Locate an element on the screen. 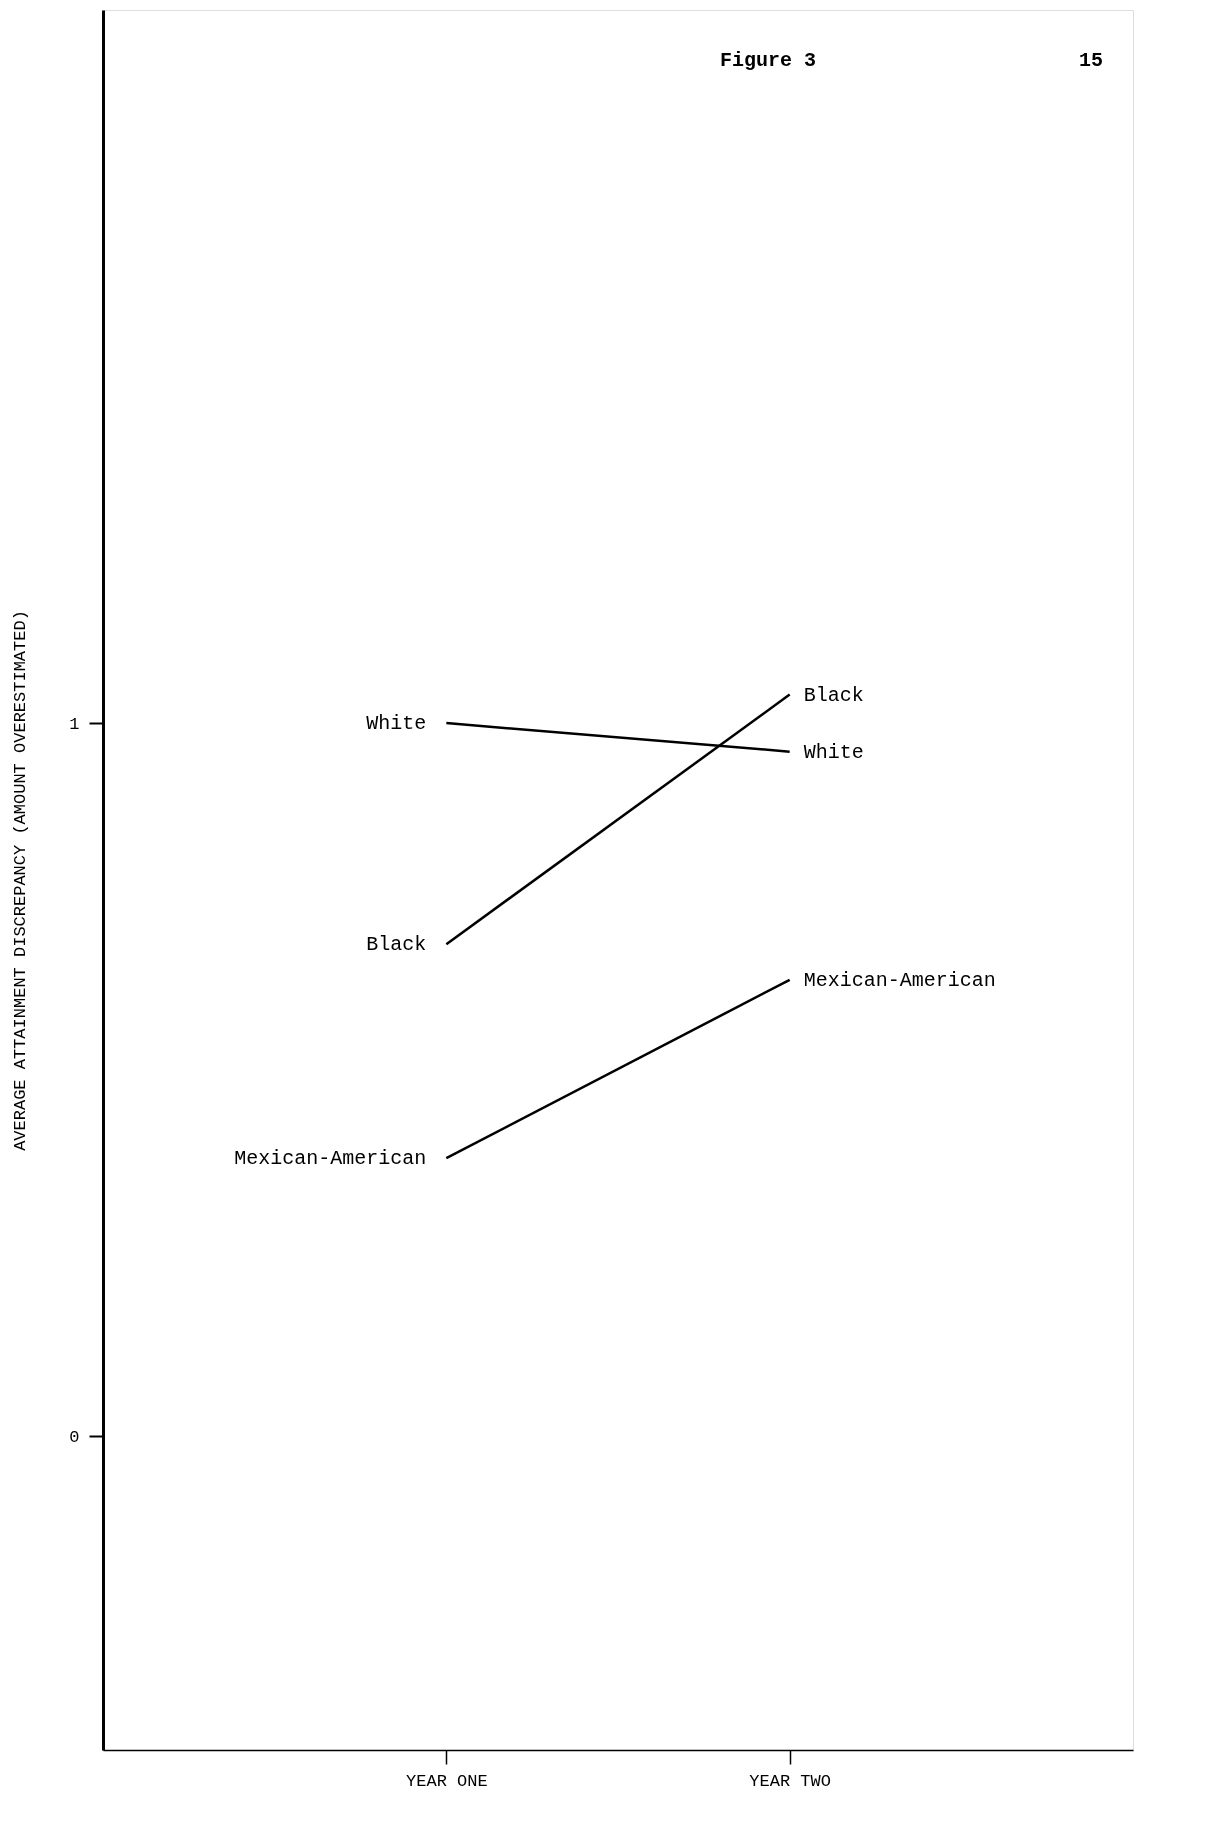 The image size is (1216, 1845). x-tick-label: YEAR ONE is located at coordinates (447, 1781).